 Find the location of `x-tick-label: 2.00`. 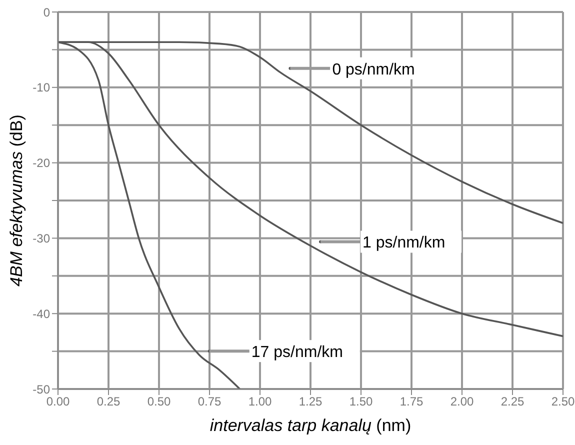

x-tick-label: 2.00 is located at coordinates (462, 401).